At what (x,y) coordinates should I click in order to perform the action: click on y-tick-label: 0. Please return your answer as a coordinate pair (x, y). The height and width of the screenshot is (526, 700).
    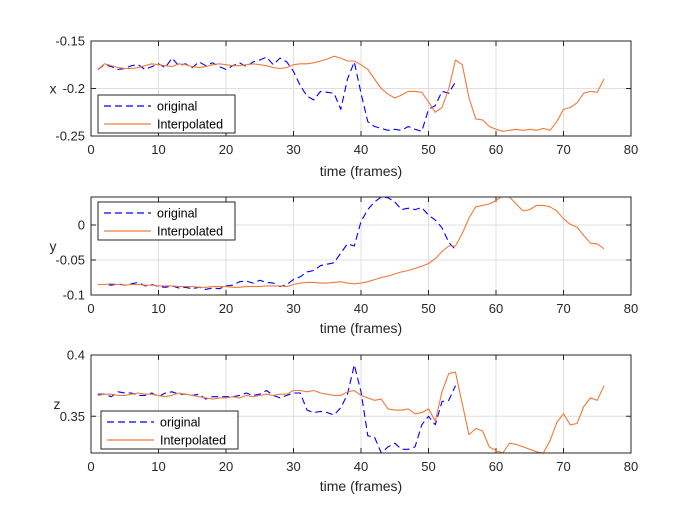
    Looking at the image, I should click on (81, 225).